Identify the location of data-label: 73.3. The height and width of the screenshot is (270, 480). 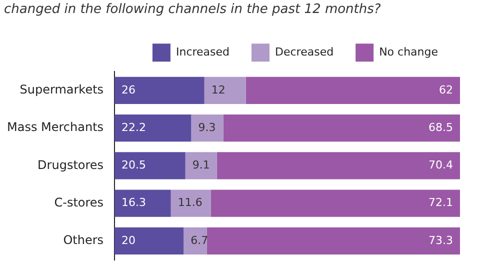
(440, 240).